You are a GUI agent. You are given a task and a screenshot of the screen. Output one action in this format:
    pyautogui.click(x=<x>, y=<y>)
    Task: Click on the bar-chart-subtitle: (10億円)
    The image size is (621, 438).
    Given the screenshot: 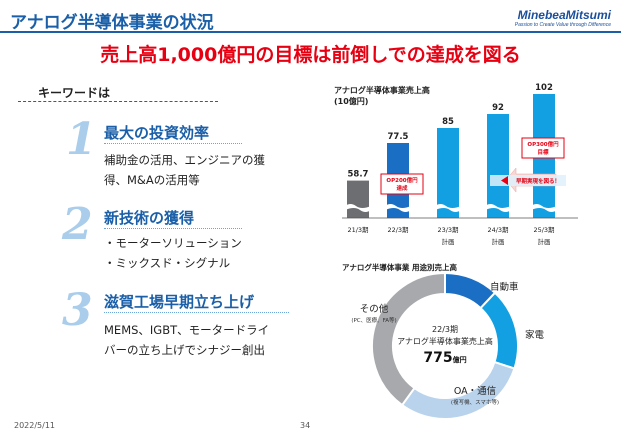 What is the action you would take?
    pyautogui.click(x=351, y=101)
    